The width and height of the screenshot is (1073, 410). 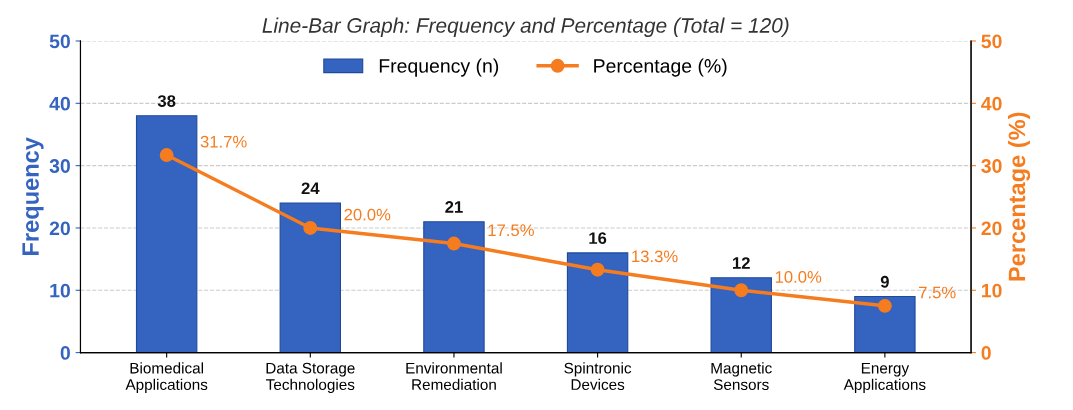 I want to click on y-tick-label: 50, so click(x=59, y=41).